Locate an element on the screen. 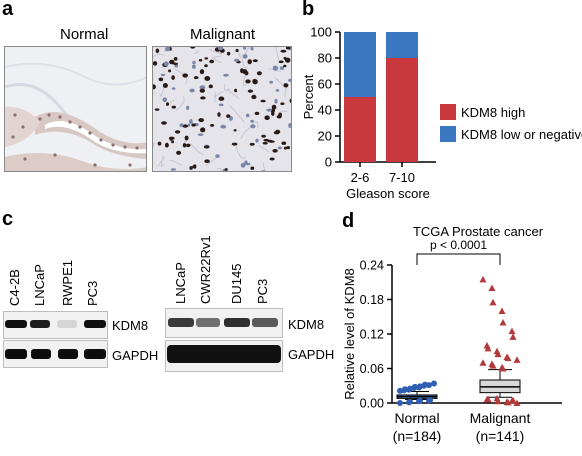 This screenshot has height=456, width=582. panel-a-letter: a is located at coordinates (8, 10).